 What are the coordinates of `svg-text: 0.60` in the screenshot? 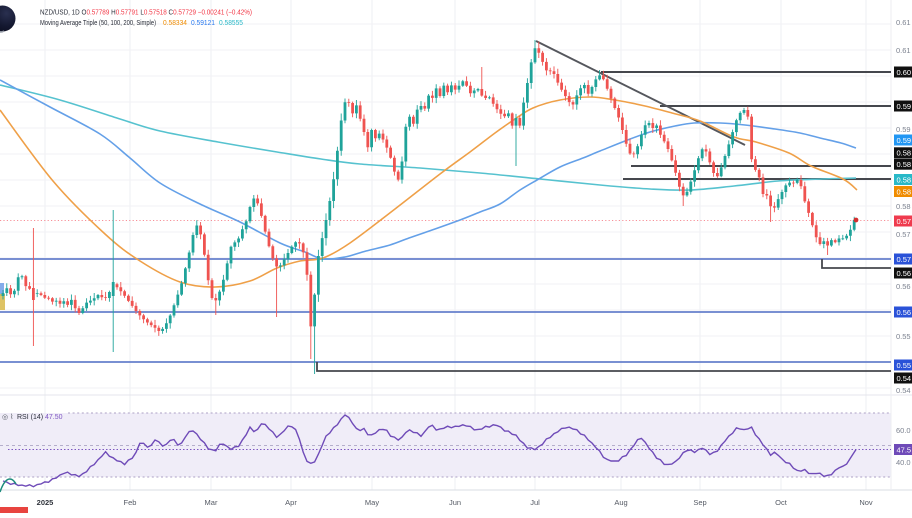 It's located at (904, 72).